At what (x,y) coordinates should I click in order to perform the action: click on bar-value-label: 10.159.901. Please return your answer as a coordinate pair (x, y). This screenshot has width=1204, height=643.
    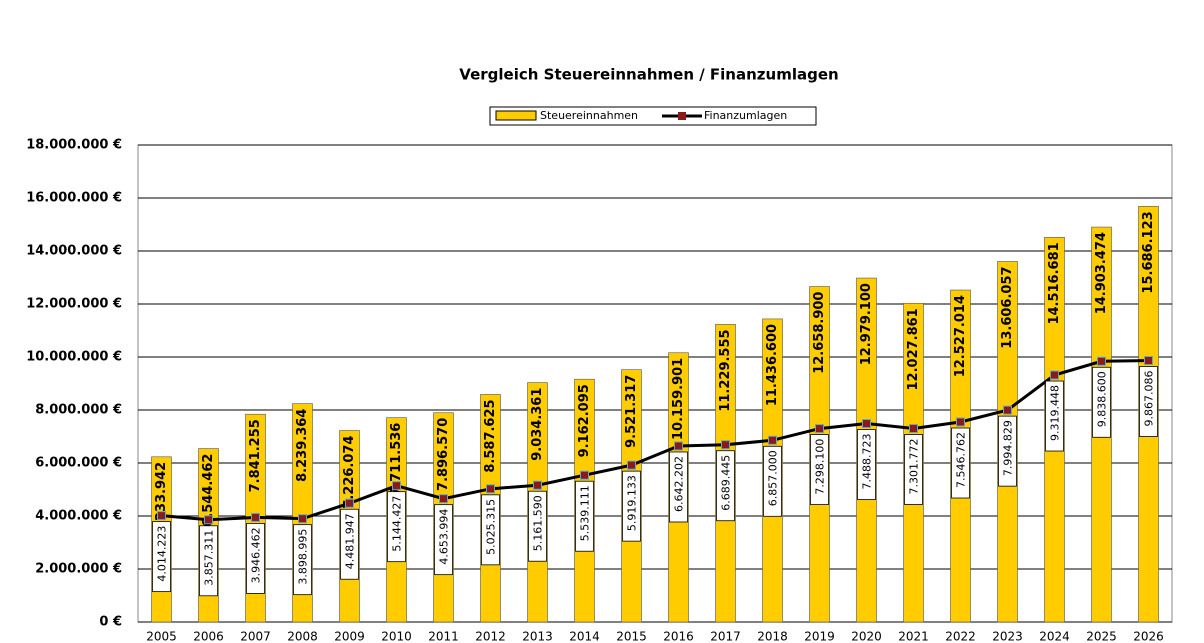
    Looking at the image, I should click on (678, 399).